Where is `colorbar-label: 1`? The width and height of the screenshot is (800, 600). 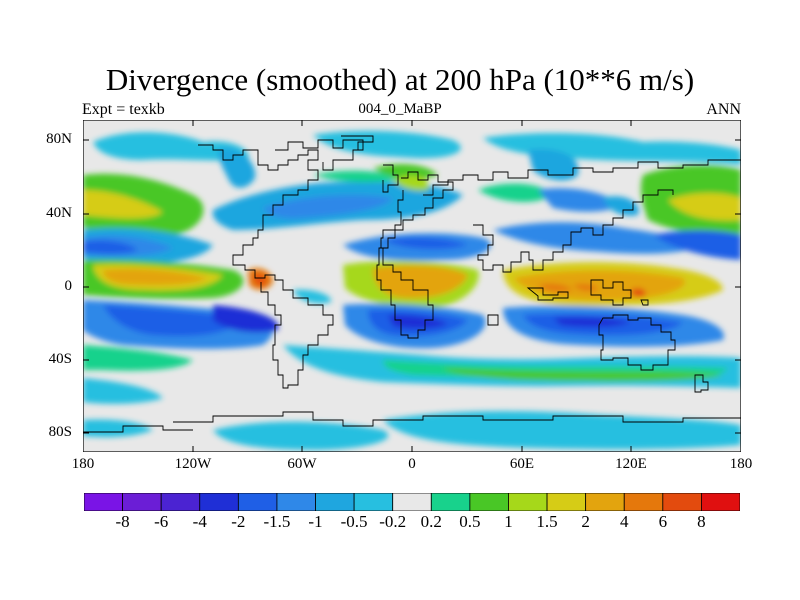 colorbar-label: 1 is located at coordinates (508, 521).